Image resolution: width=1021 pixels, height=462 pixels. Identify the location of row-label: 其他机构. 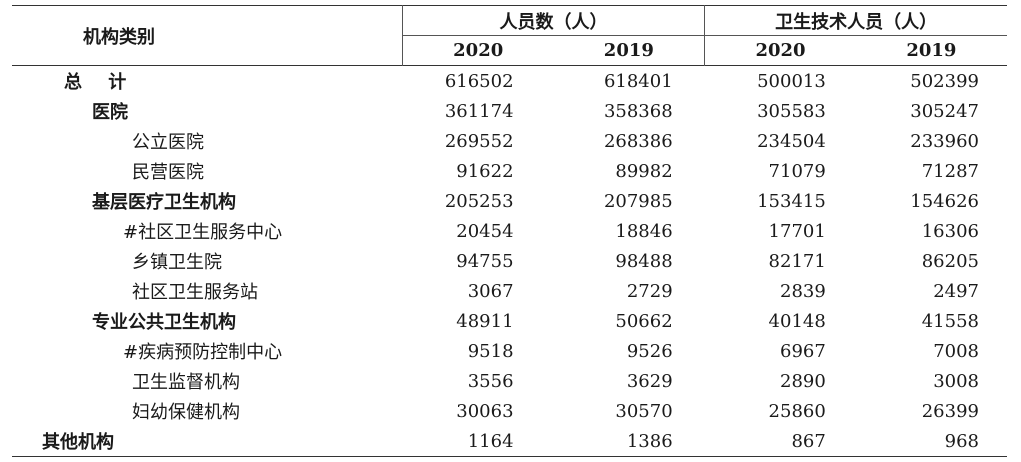
(207, 441).